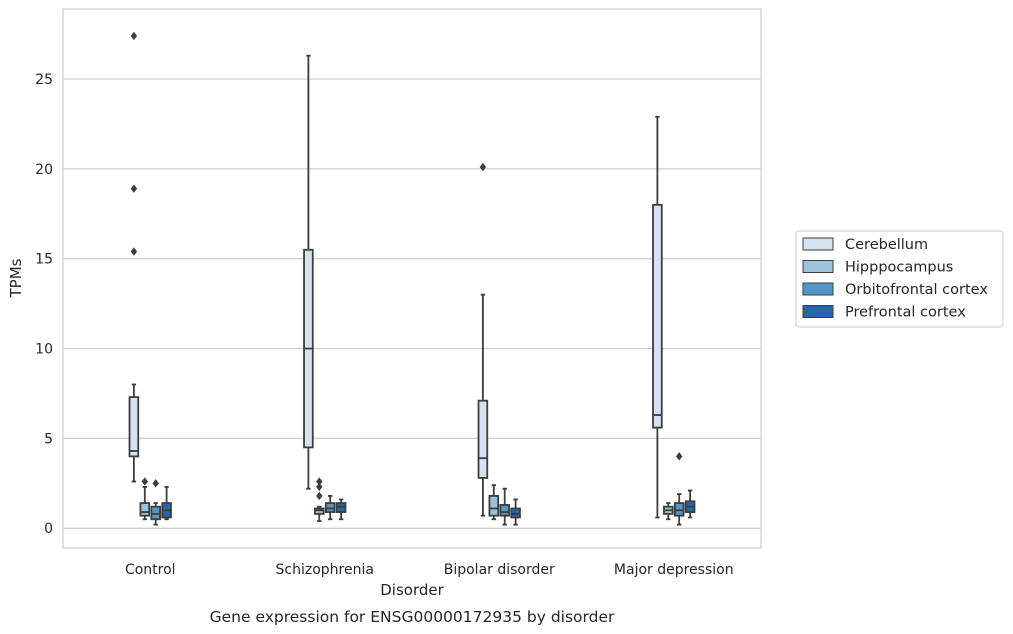 This screenshot has height=634, width=1013. Describe the element at coordinates (899, 268) in the screenshot. I see `legend-entry: Hipppocampus` at that location.